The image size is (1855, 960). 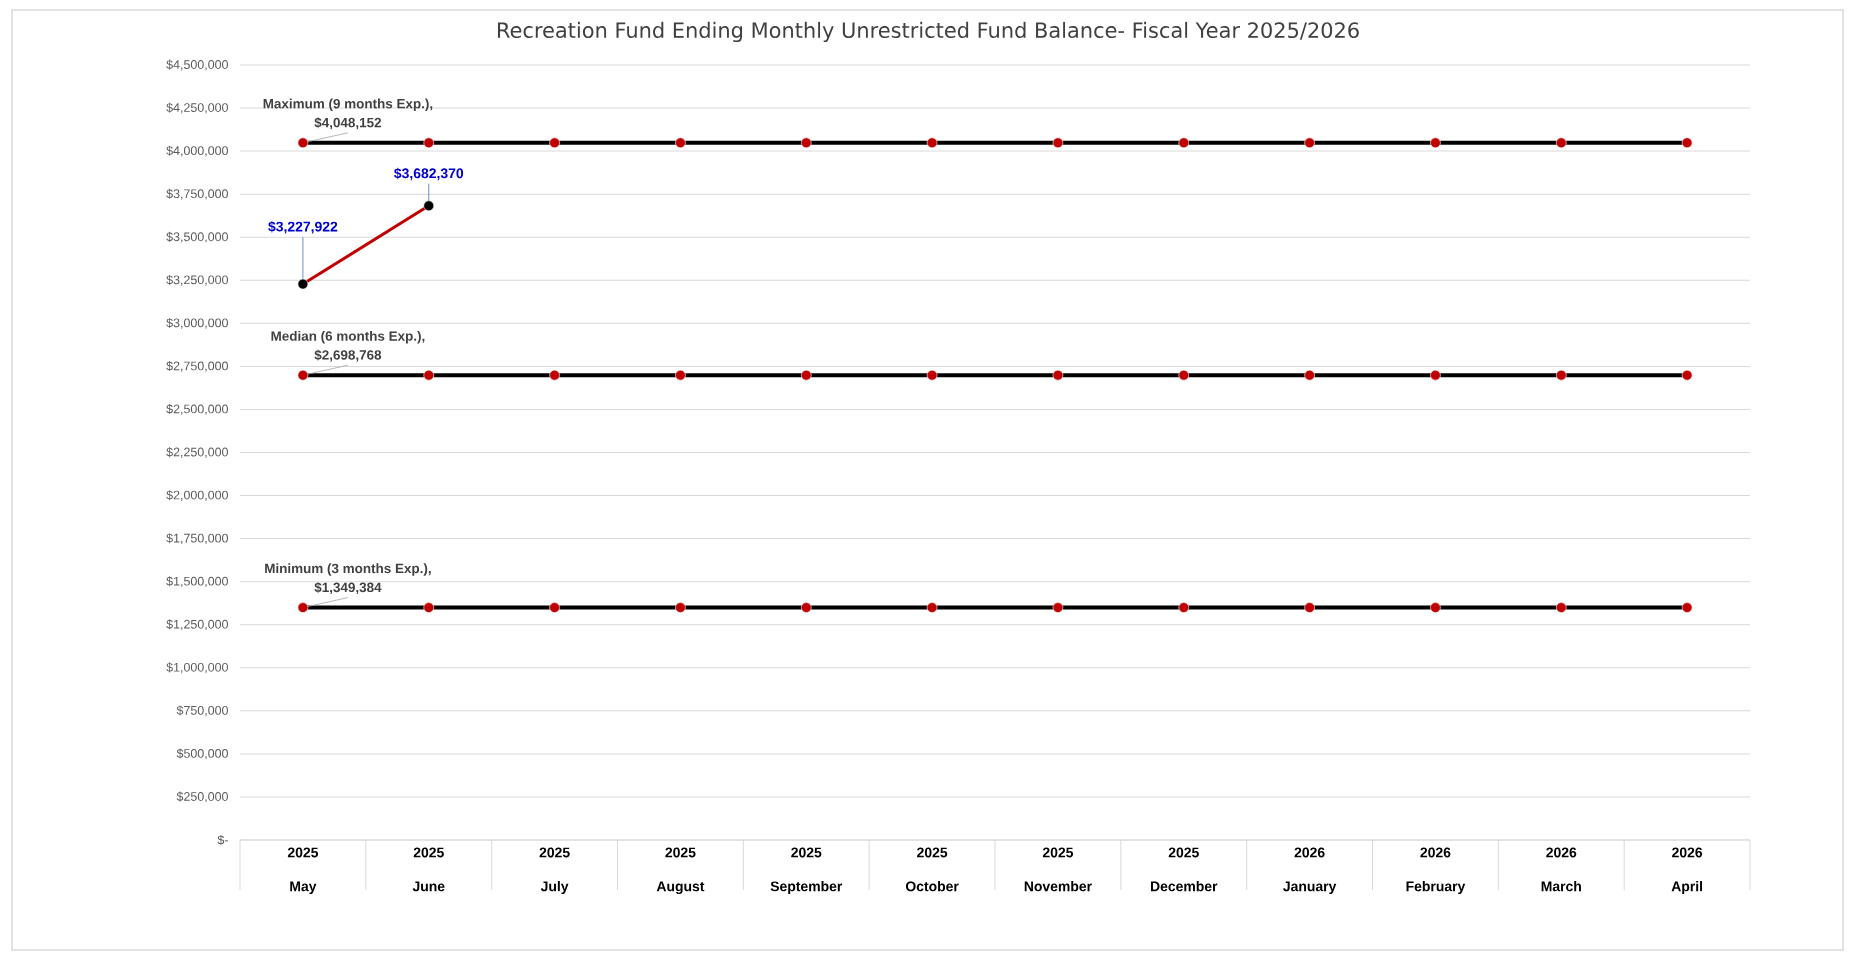 What do you see at coordinates (197, 65) in the screenshot?
I see `y-tick-label: $4,500,000` at bounding box center [197, 65].